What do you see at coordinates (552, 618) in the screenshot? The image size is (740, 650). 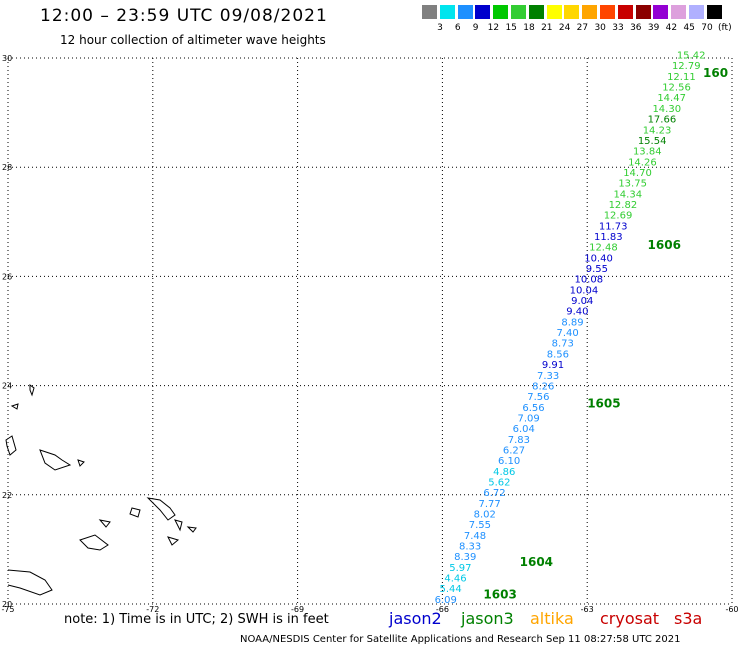 I see `legend-altika: altika` at bounding box center [552, 618].